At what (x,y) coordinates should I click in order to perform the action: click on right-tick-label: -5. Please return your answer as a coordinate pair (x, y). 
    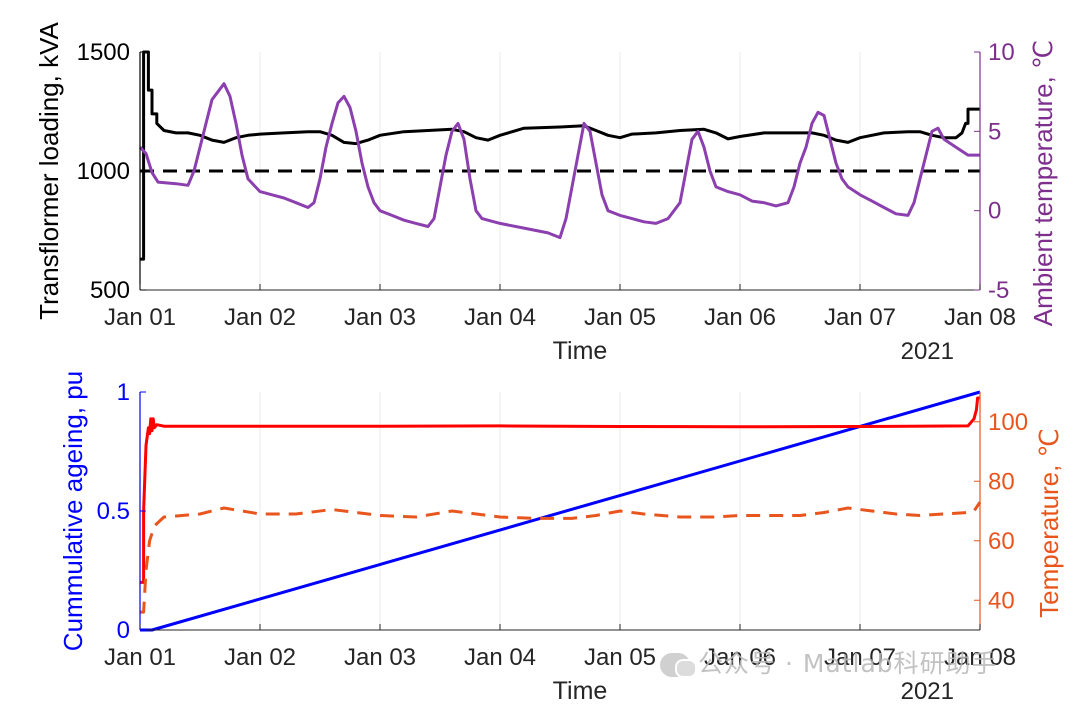
    Looking at the image, I should click on (998, 290).